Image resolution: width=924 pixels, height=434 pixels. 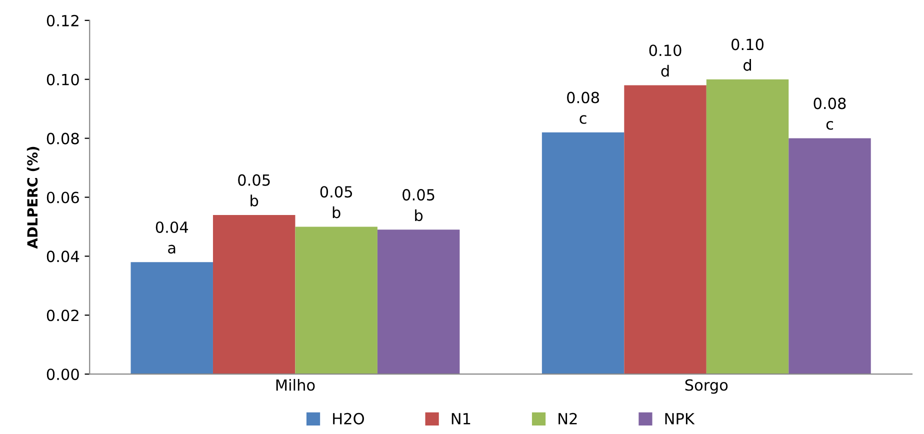 What do you see at coordinates (62, 198) in the screenshot?
I see `y-tick-label: 0.06` at bounding box center [62, 198].